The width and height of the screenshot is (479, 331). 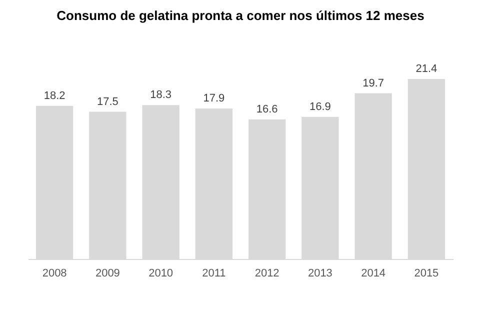 I want to click on x-tick-label: 2013, so click(x=320, y=274).